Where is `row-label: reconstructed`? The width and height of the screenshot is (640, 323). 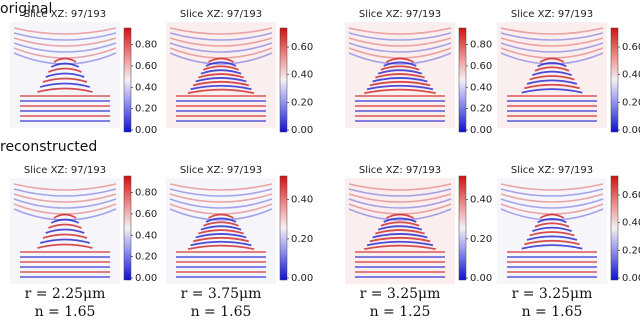
row-label: reconstructed is located at coordinates (48, 147).